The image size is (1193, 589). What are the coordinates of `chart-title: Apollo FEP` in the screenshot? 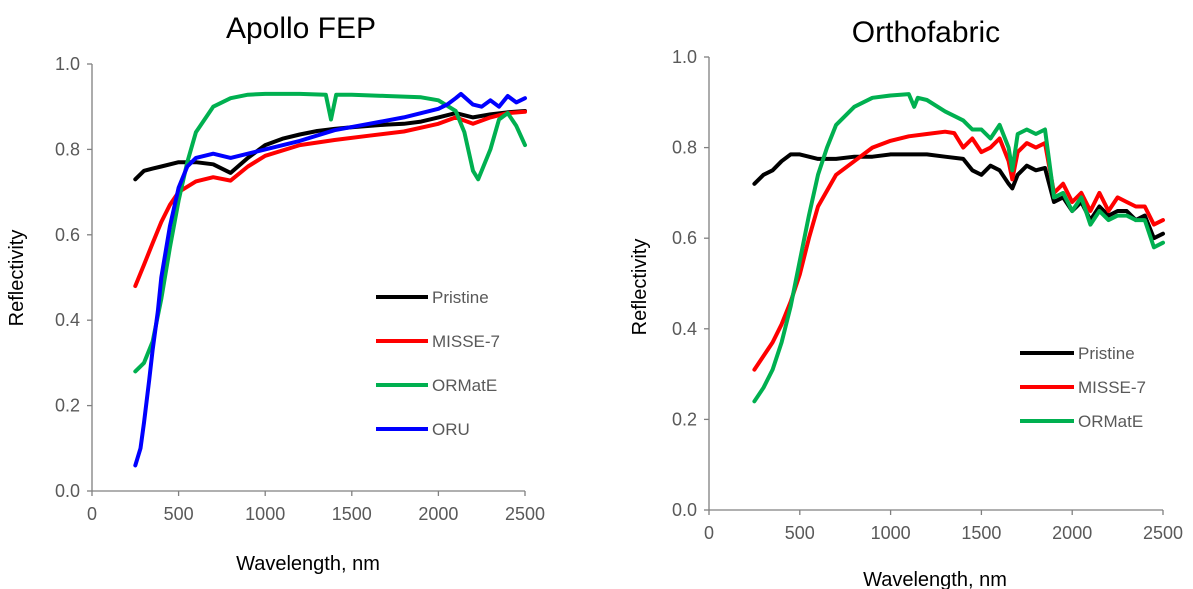 It's located at (301, 28).